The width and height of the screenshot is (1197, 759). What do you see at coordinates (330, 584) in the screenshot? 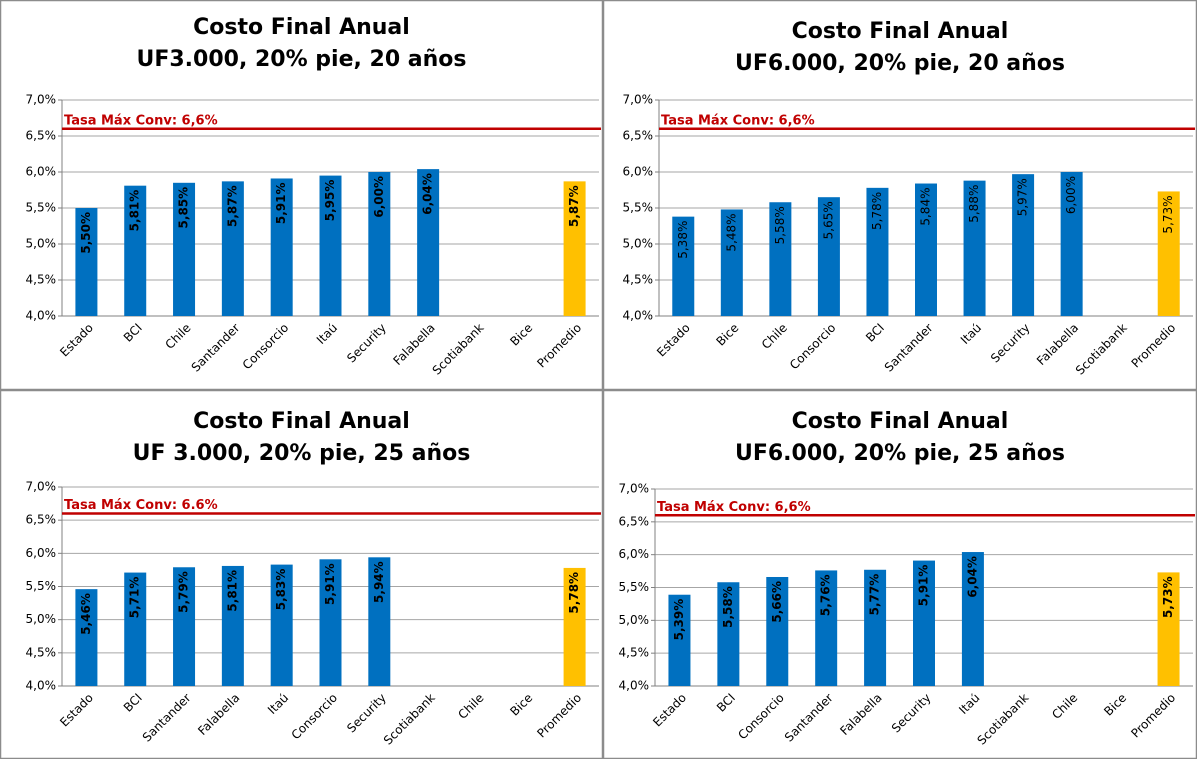
I see `value-label: 5,91%` at bounding box center [330, 584].